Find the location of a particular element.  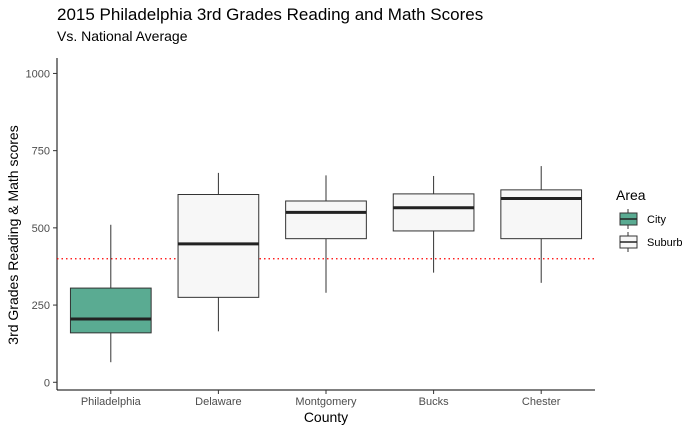

legend-item-suburb: Suburb is located at coordinates (650, 242).